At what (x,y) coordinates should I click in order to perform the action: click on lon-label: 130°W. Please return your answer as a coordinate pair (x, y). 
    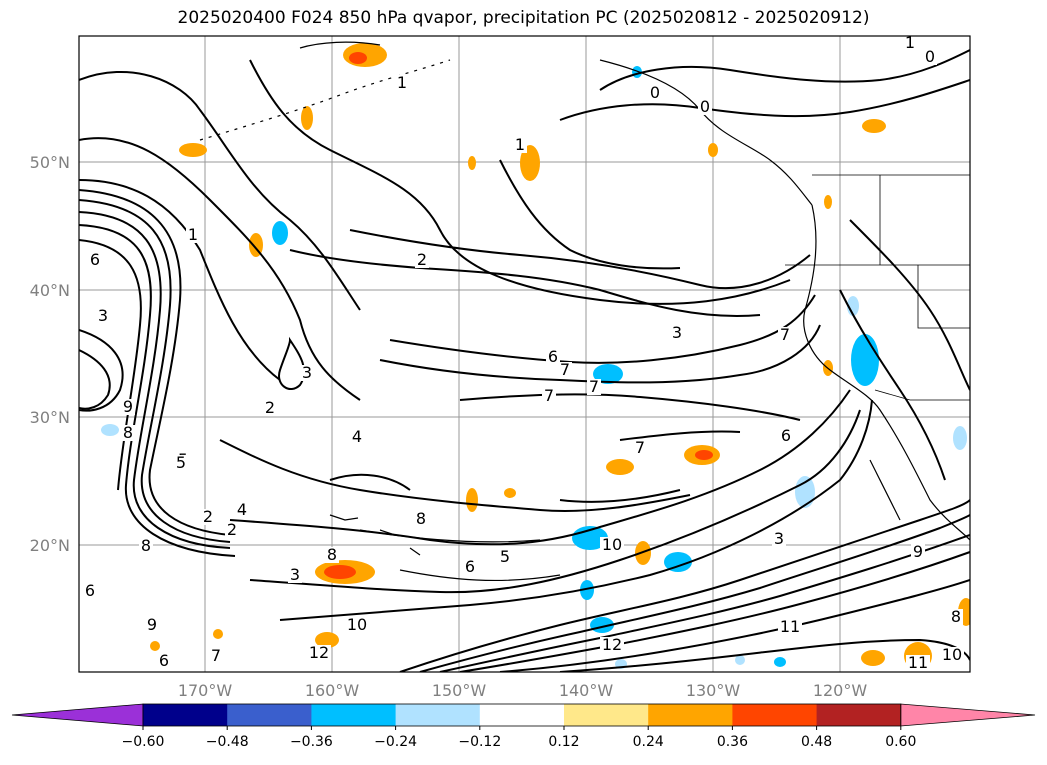
    Looking at the image, I should click on (713, 690).